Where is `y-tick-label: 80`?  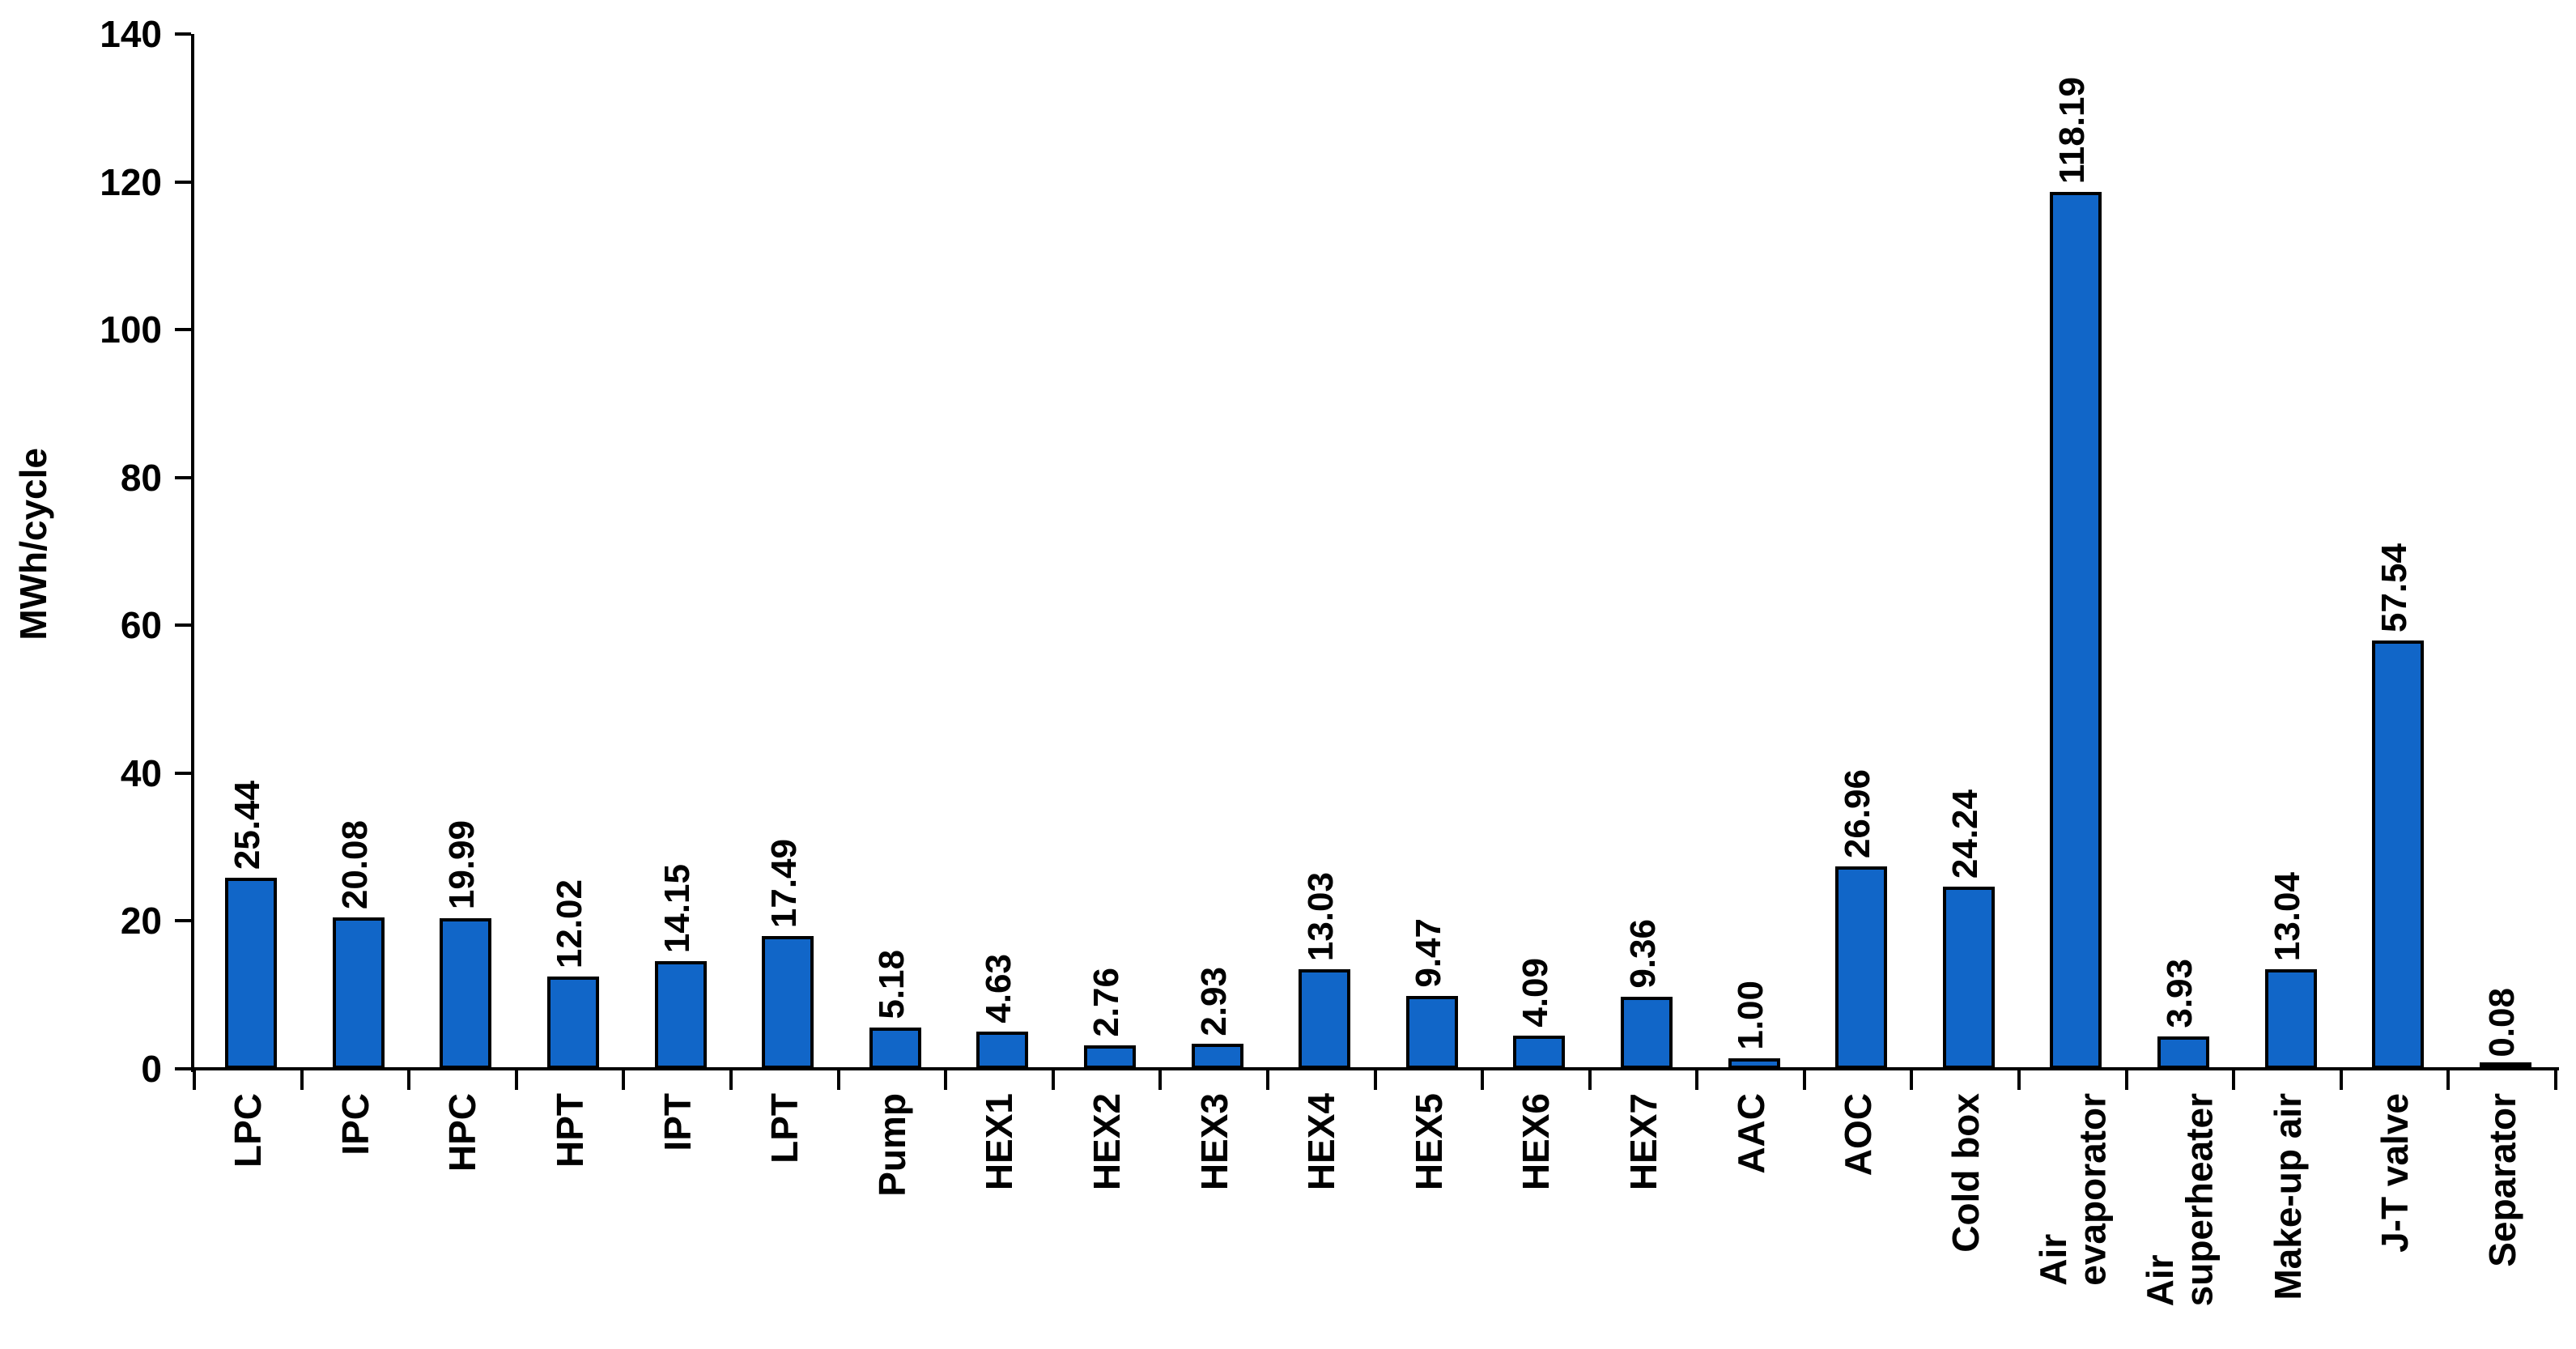
y-tick-label: 80 is located at coordinates (141, 477).